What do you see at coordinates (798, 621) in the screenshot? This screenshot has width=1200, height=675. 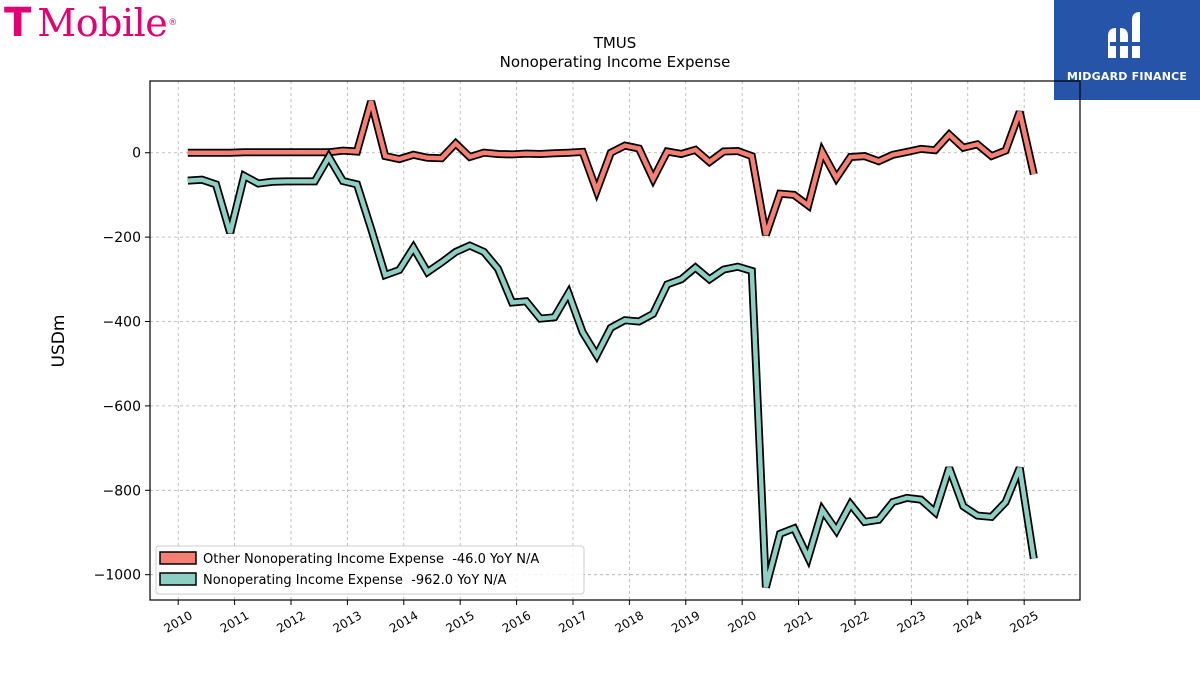 I see `x-tick-label: 2021` at bounding box center [798, 621].